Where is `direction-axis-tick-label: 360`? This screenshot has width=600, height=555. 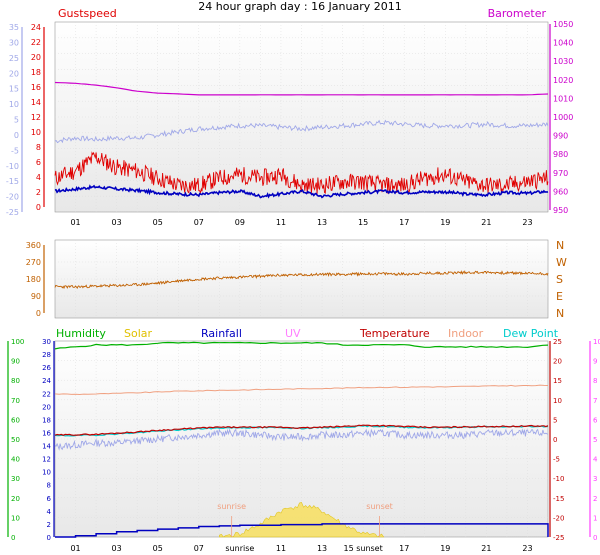 direction-axis-tick-label: 360 is located at coordinates (33, 245).